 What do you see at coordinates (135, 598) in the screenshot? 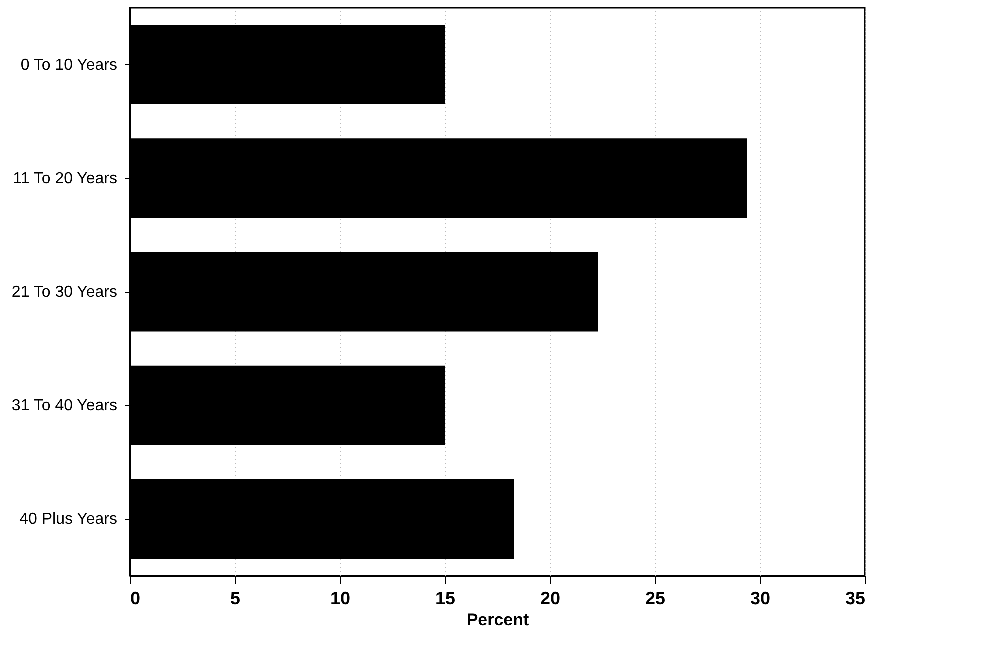
I see `x-tick-label: 0` at bounding box center [135, 598].